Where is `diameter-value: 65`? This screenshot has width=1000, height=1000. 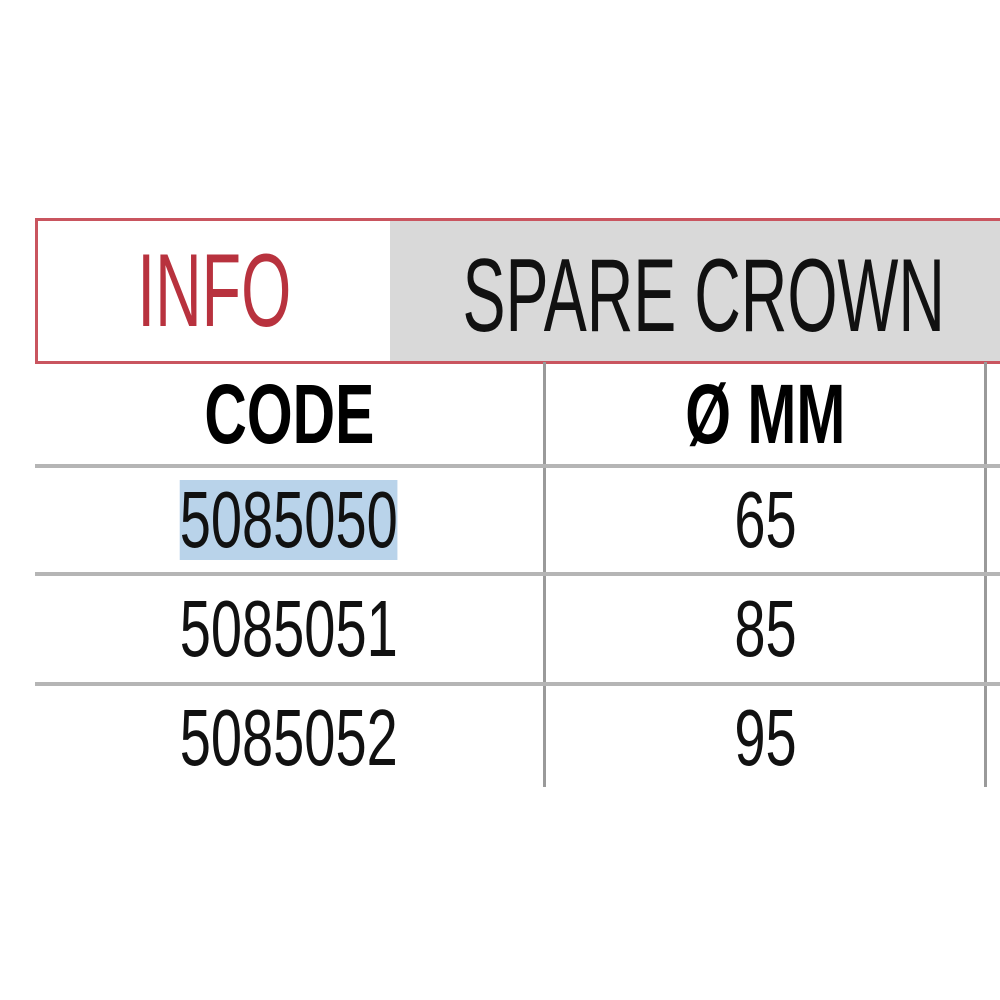 diameter-value: 65 is located at coordinates (765, 519).